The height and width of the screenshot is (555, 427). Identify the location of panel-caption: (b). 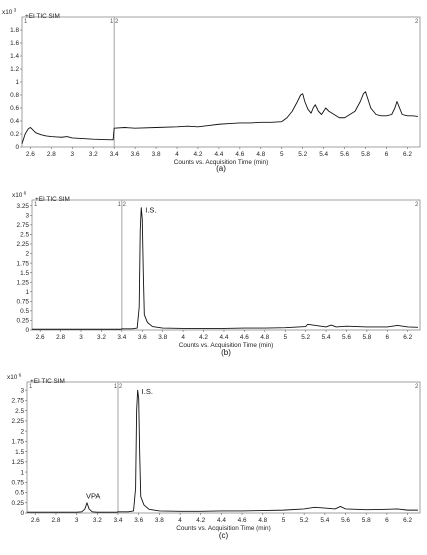
(226, 352).